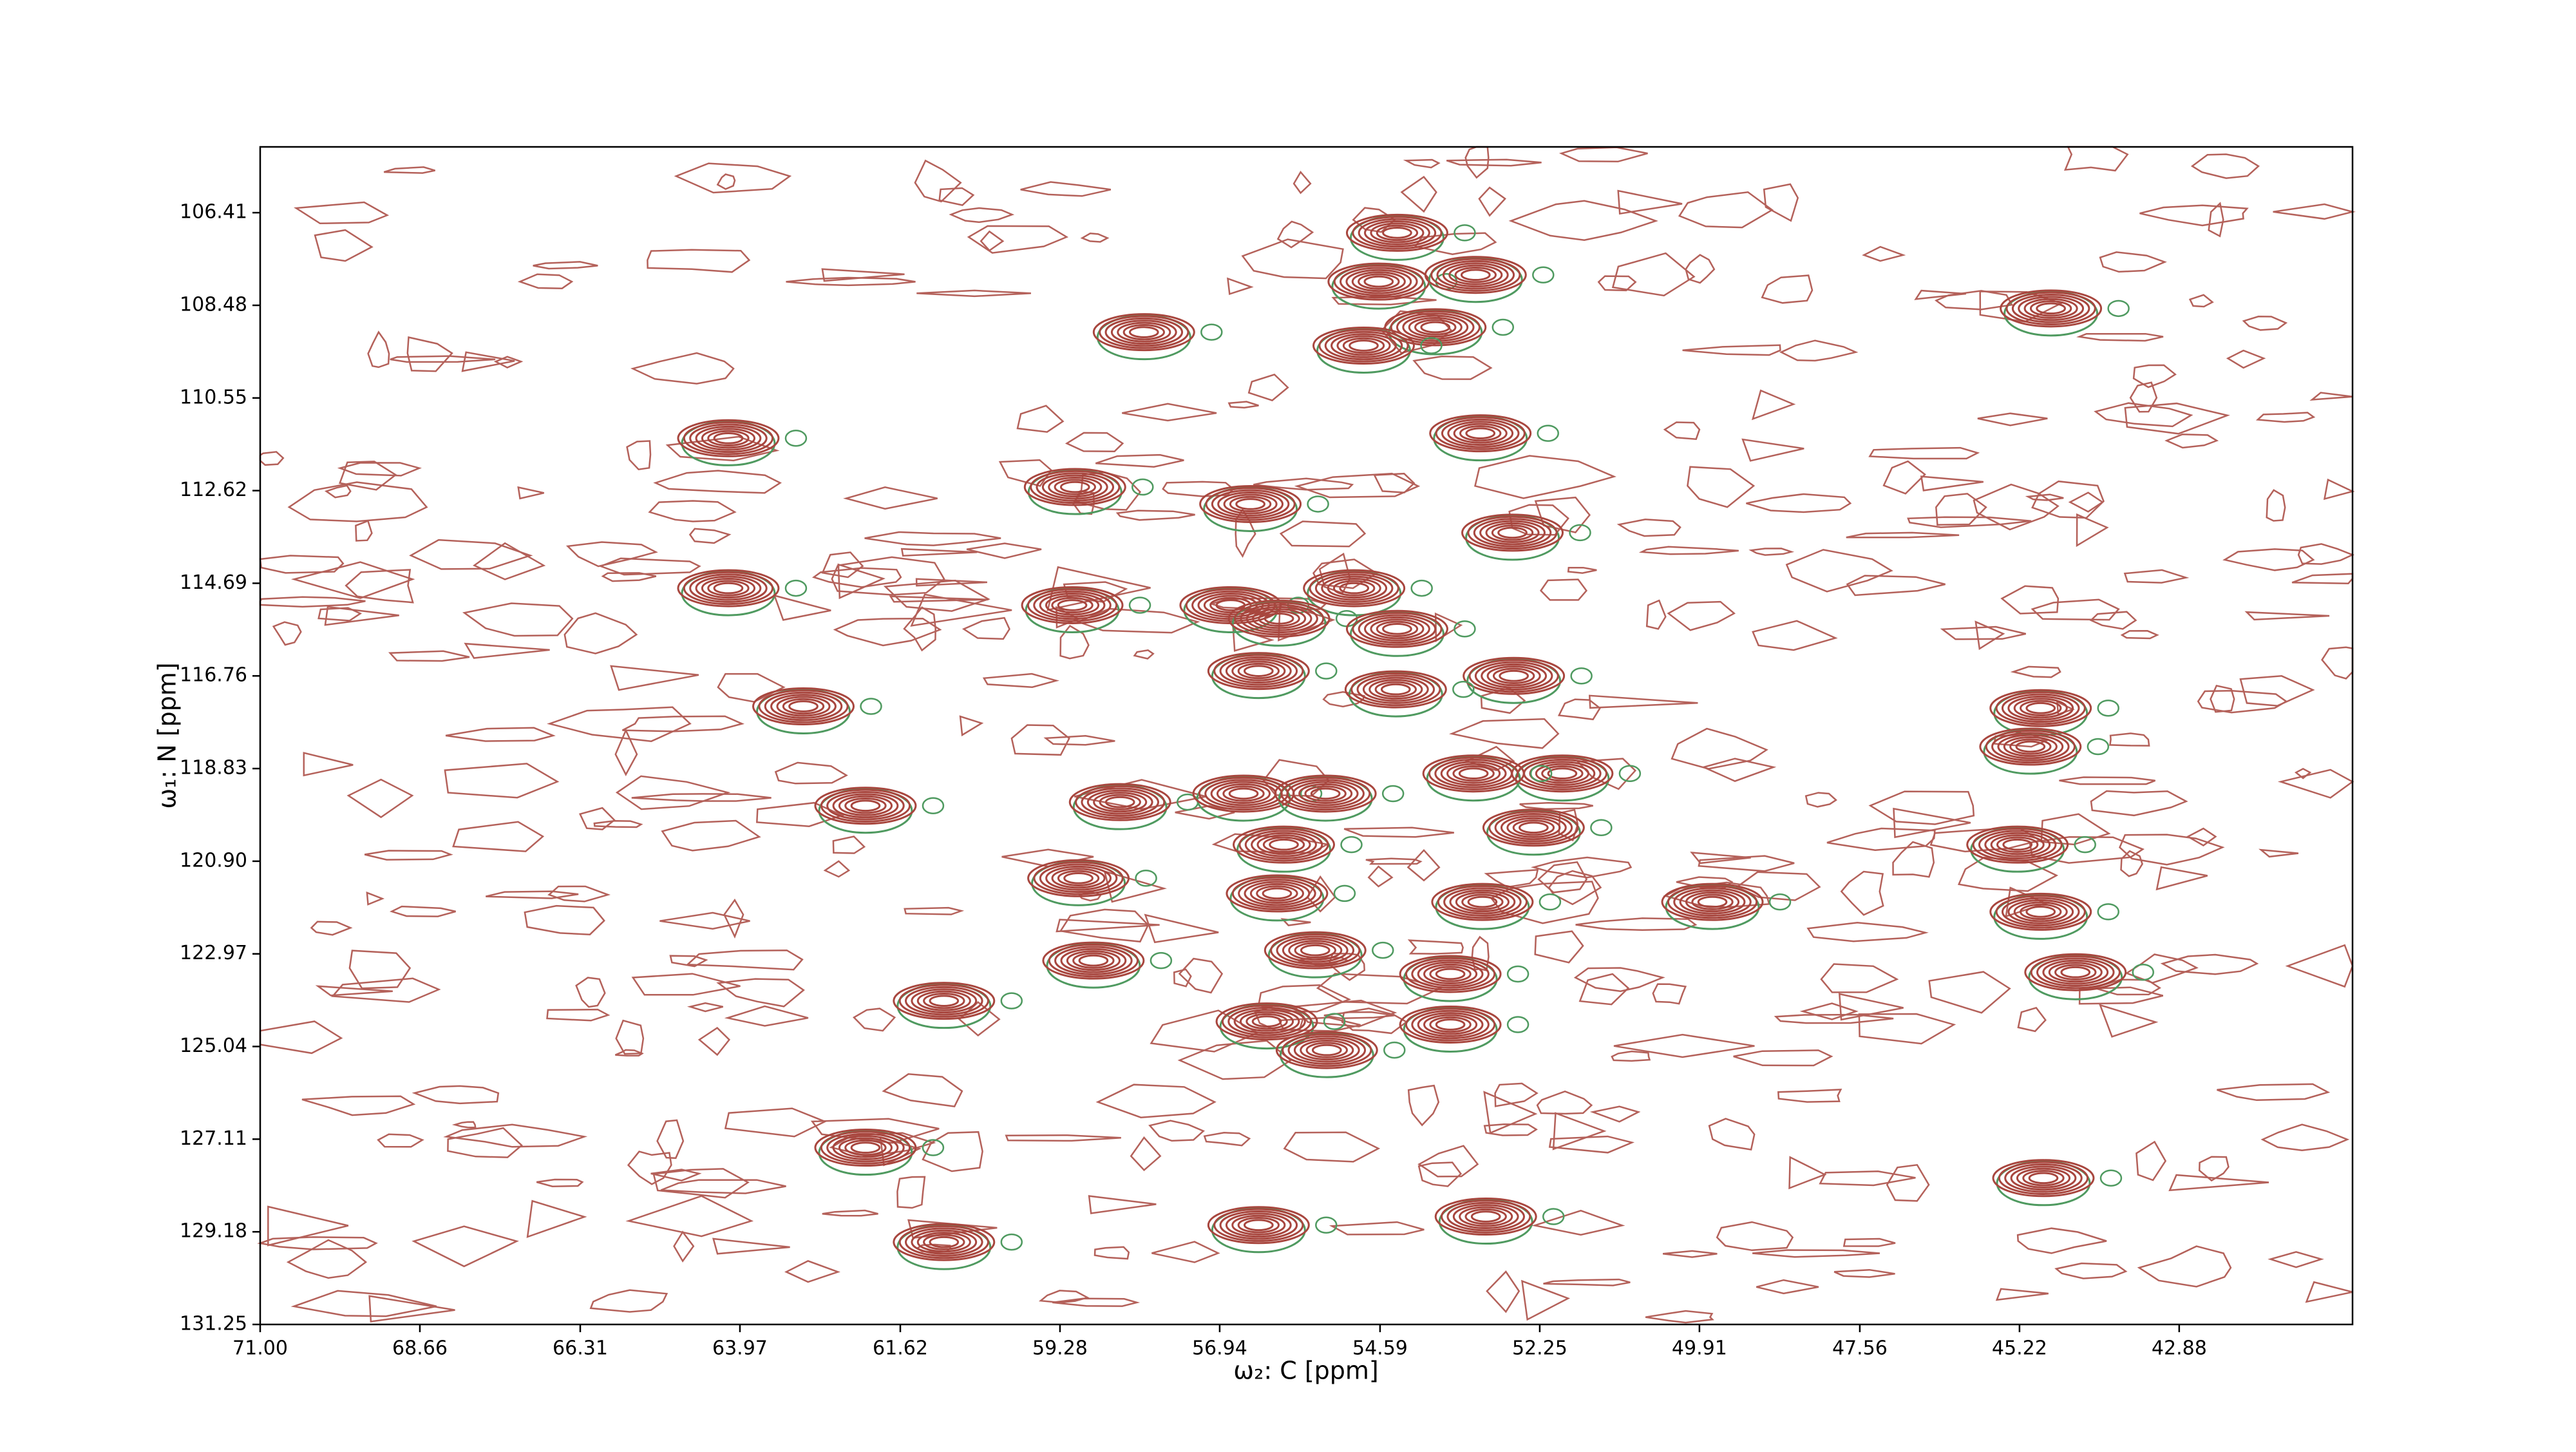 This screenshot has width=2576, height=1452. I want to click on y-tick-label: 131.25, so click(214, 1324).